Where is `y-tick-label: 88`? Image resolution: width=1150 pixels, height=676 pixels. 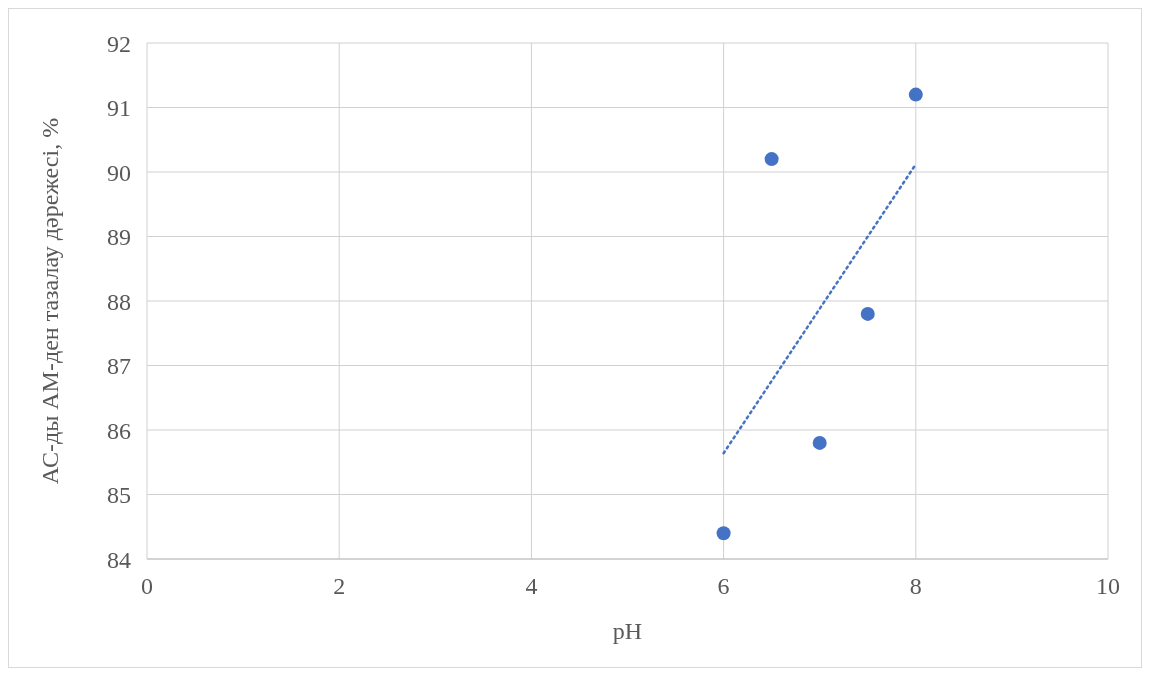
y-tick-label: 88 is located at coordinates (119, 301).